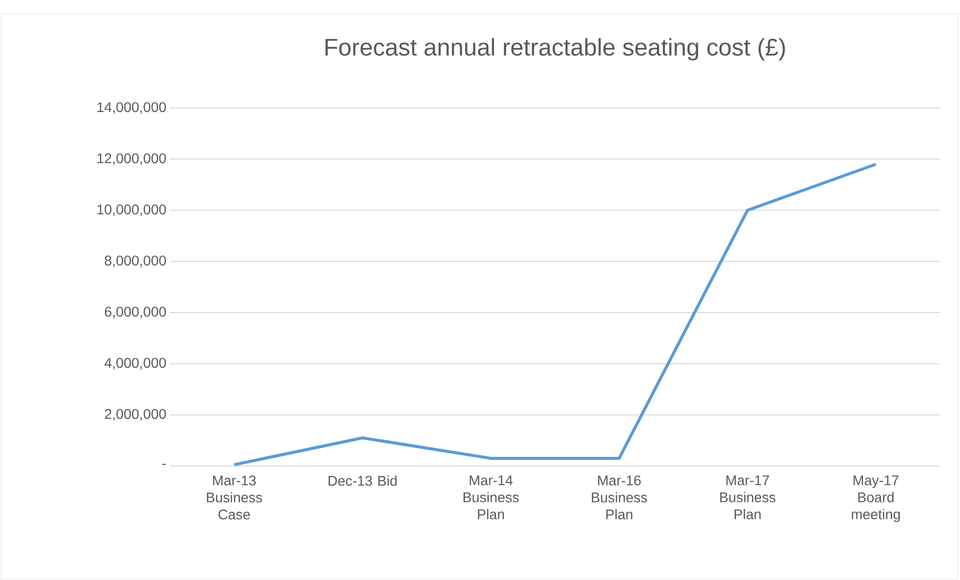 This screenshot has height=580, width=960. What do you see at coordinates (362, 481) in the screenshot?
I see `x-tick-label: Dec-13 Bid` at bounding box center [362, 481].